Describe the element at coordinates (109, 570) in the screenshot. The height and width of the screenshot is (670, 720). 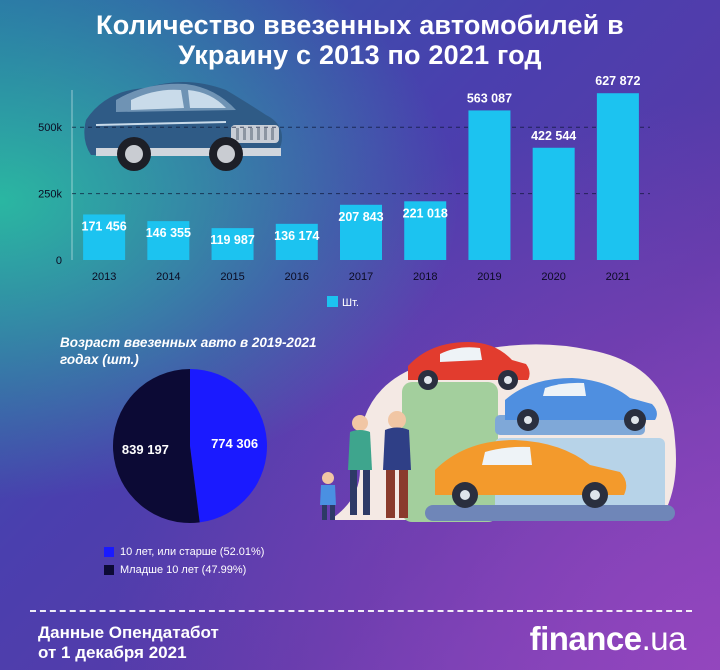
I see `pie-legend-swatch-younger` at that location.